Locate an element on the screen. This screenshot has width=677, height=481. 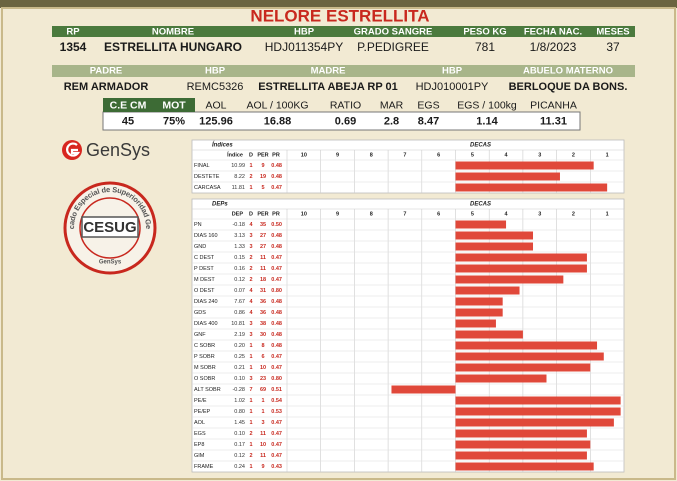
logo-glyph is located at coordinates (73, 149).